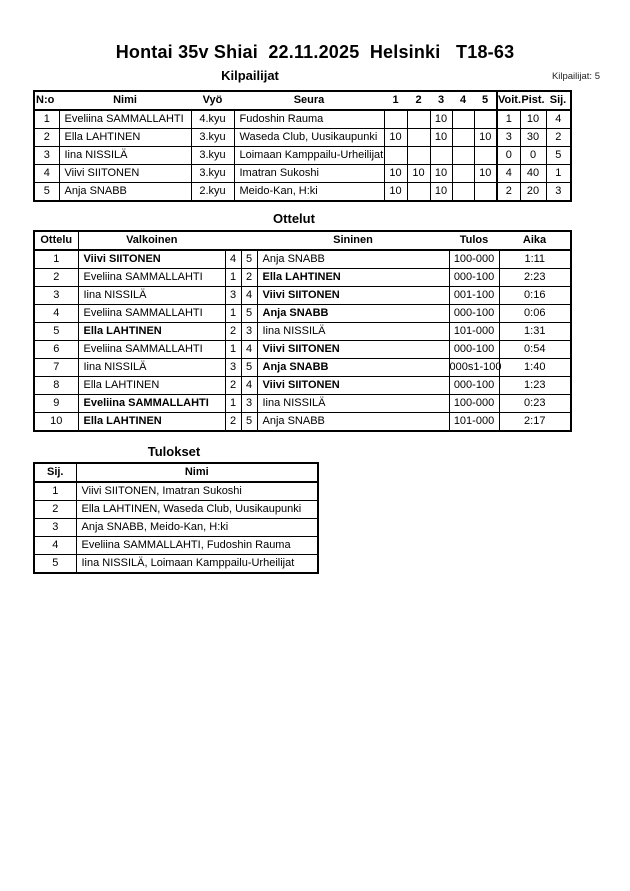 The image size is (630, 891). I want to click on ottelut-header-row: Ottelu Valkoinen Sininen Tulos Aika, so click(302, 240).